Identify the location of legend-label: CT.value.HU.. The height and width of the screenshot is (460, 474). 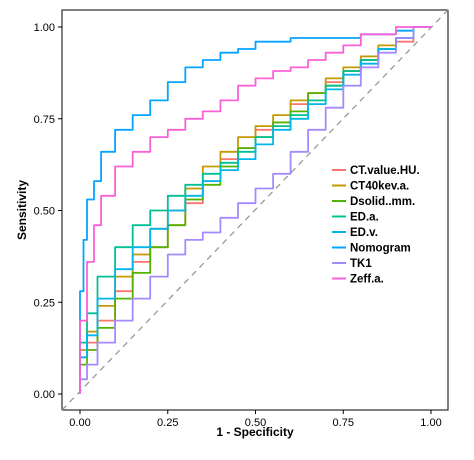
(385, 171).